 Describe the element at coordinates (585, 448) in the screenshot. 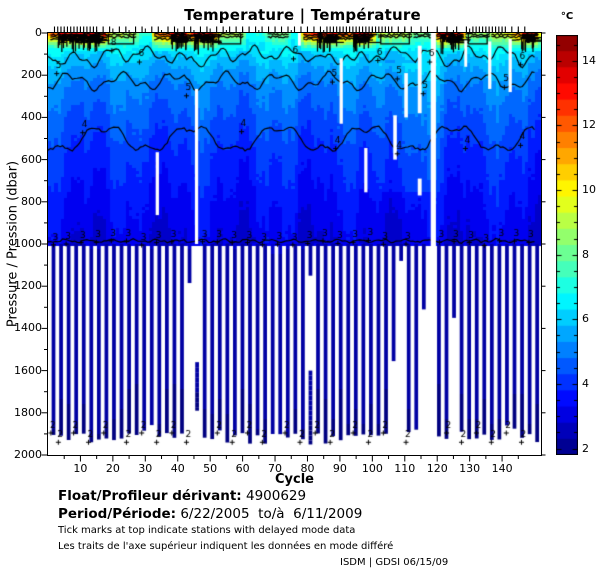

I see `colorbar-tick-label: 2` at that location.